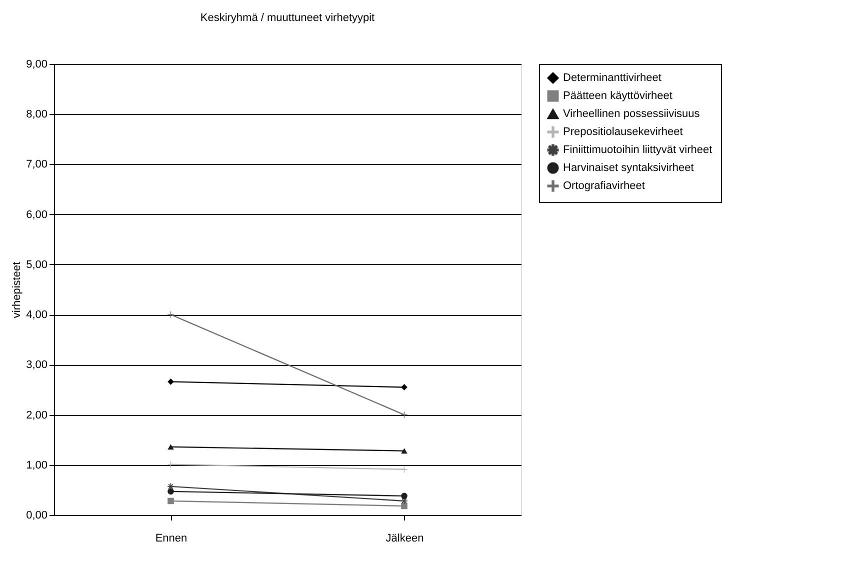 The height and width of the screenshot is (563, 848). Describe the element at coordinates (37, 516) in the screenshot. I see `y-tick-label: 0,00` at that location.